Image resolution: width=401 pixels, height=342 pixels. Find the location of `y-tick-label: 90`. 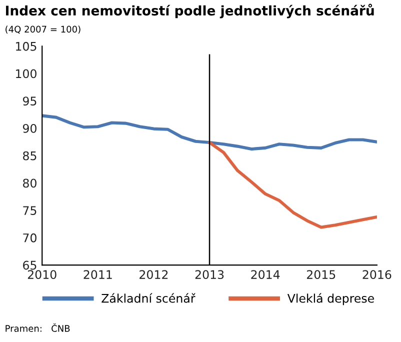

y-tick-label: 90 is located at coordinates (29, 128).